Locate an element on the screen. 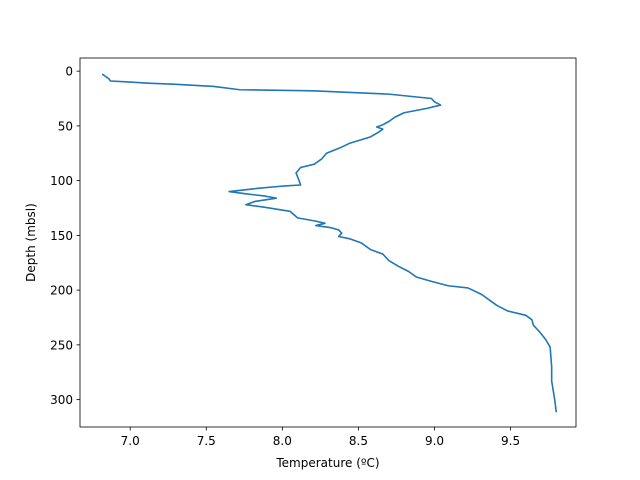 The image size is (640, 480). y-tick-label: 100 is located at coordinates (61, 181).